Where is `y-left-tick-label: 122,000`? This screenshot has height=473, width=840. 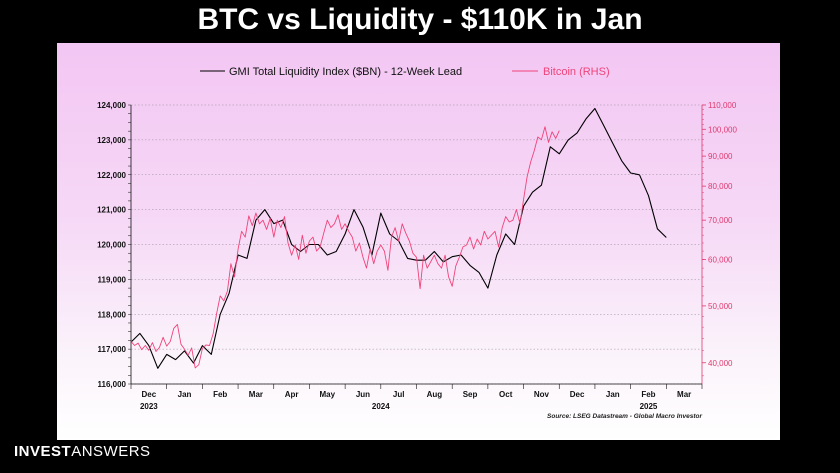 y-left-tick-label: 122,000 is located at coordinates (111, 175).